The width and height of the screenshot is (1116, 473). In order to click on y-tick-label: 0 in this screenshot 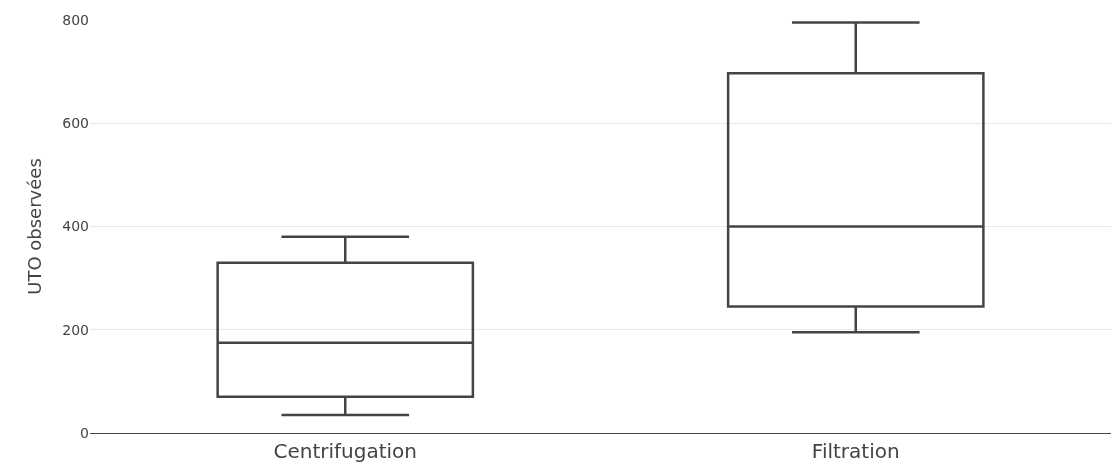, I will do `click(84, 432)`.